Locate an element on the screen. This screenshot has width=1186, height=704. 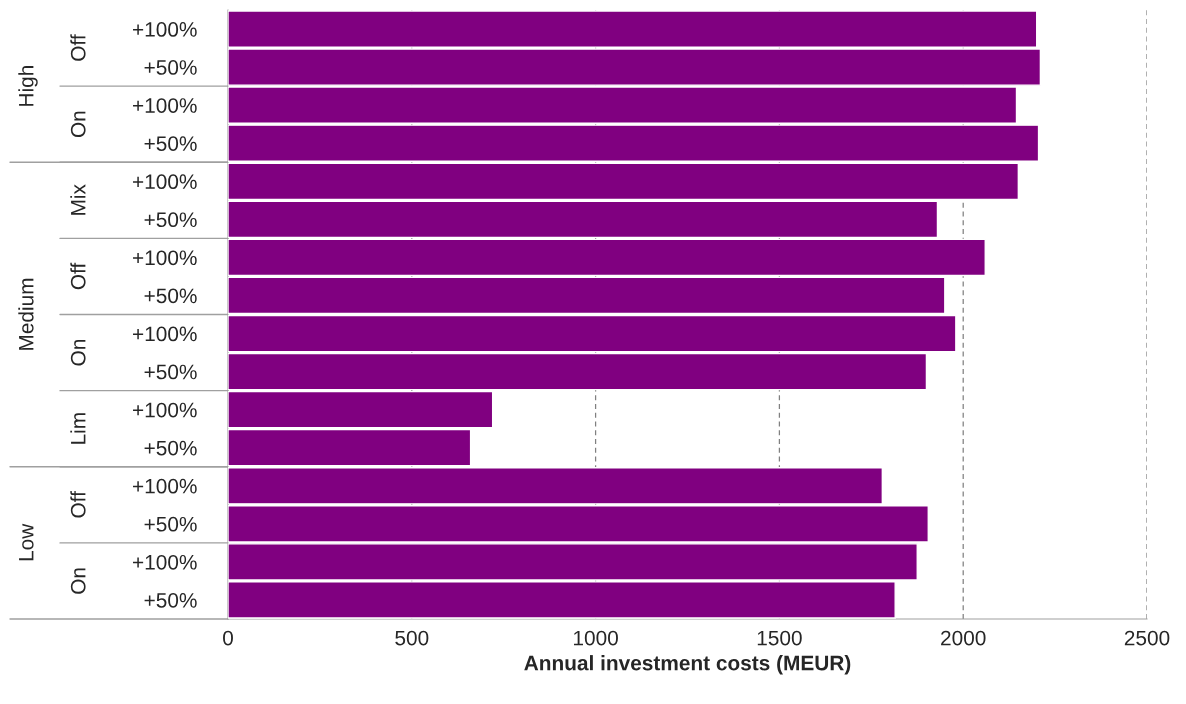
x-tick-label: 500 is located at coordinates (412, 638).